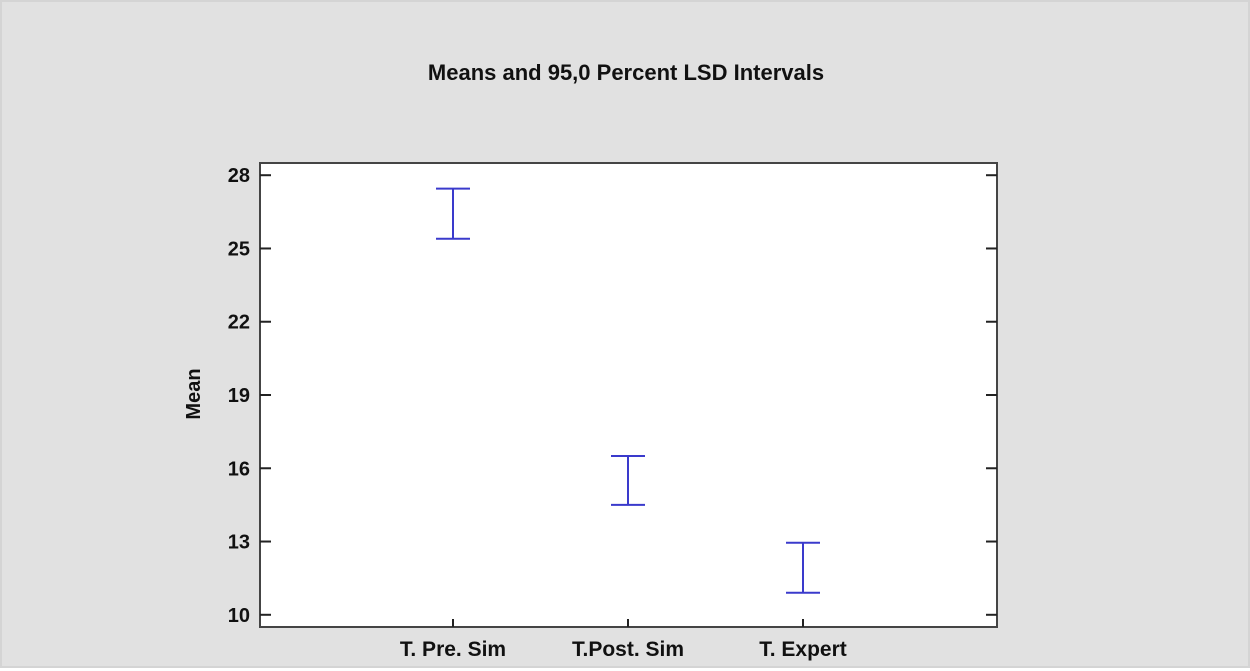 The height and width of the screenshot is (671, 1250). I want to click on x-tick-label: T. Pre. Sim, so click(453, 649).